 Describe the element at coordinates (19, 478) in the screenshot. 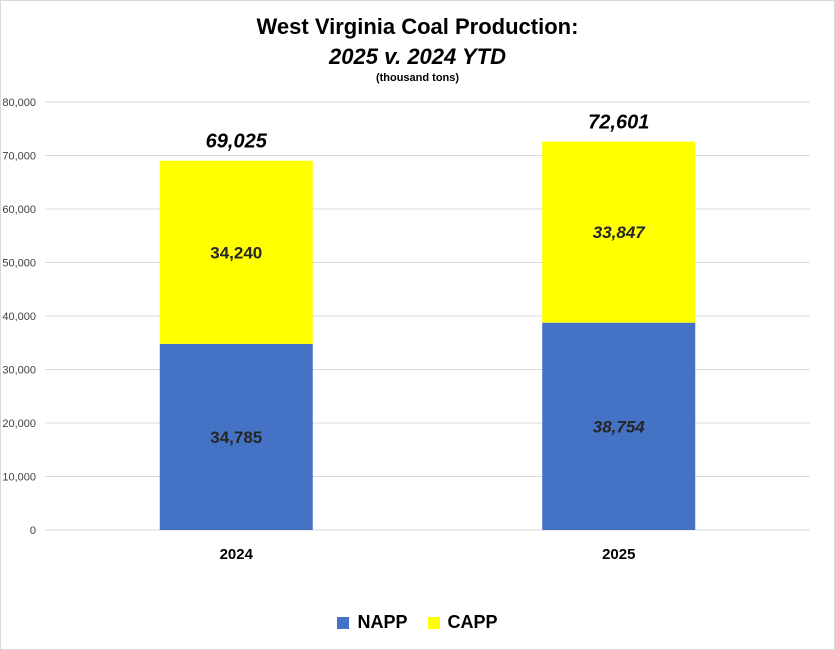

I see `y-tick-label: 10,000` at that location.